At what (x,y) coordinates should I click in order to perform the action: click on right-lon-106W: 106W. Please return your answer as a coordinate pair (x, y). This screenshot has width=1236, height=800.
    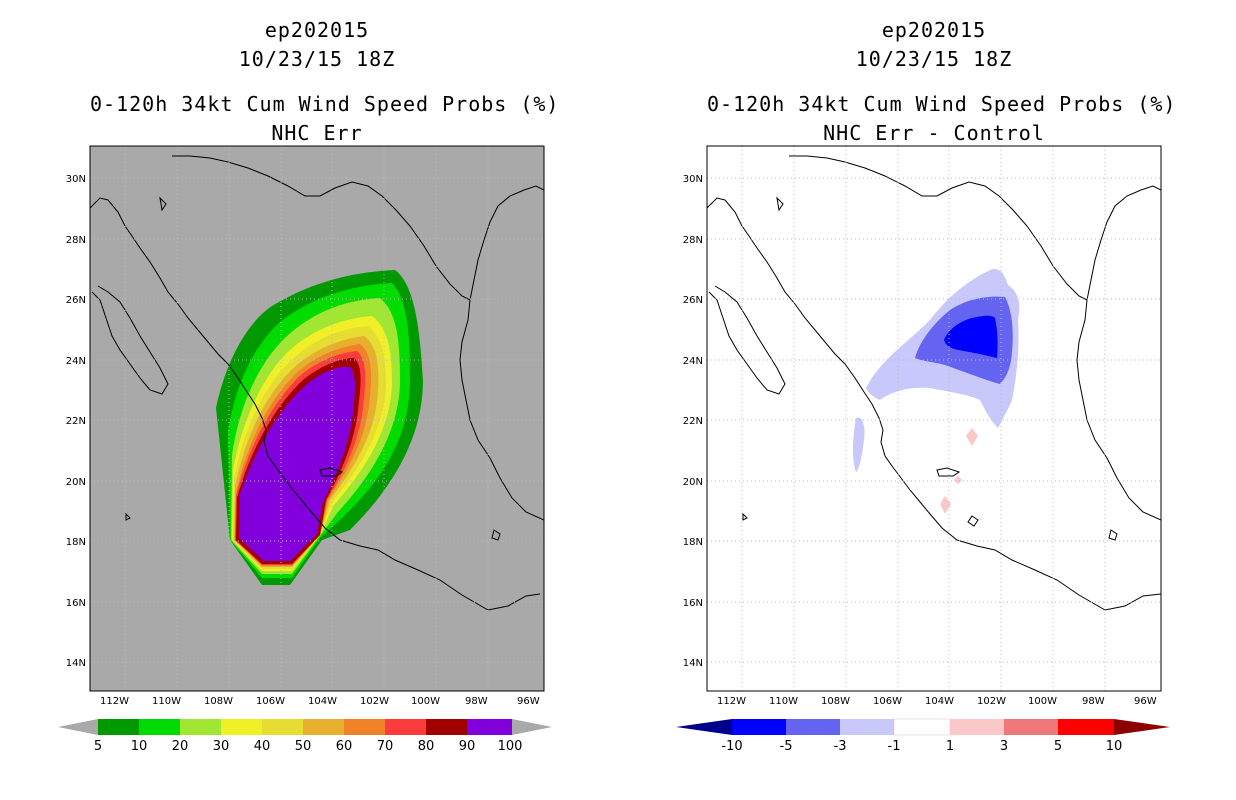
    Looking at the image, I should click on (887, 701).